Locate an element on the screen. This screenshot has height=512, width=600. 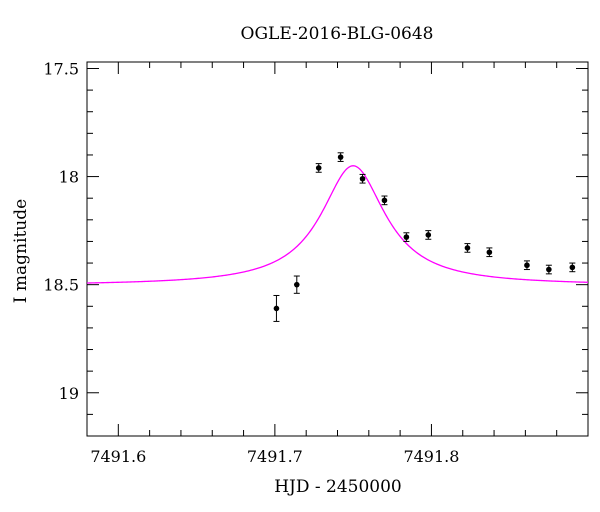
y-tick-label: 18.5 is located at coordinates (61, 285).